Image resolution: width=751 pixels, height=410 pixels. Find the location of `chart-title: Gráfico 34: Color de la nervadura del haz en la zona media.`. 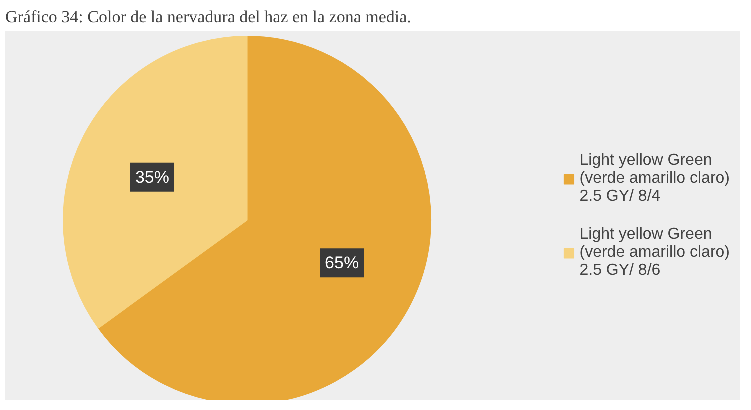

chart-title: Gráfico 34: Color de la nervadura del haz en la zona media. is located at coordinates (209, 17).